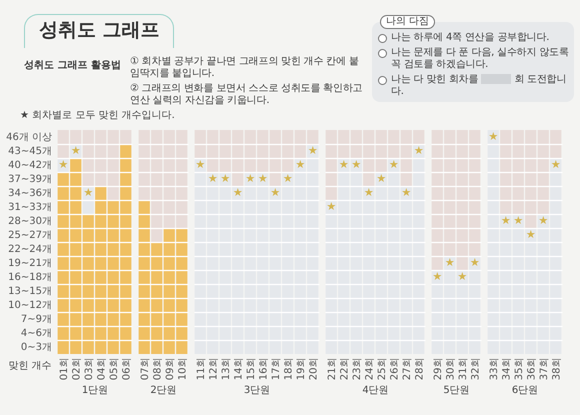 Image resolution: width=580 pixels, height=415 pixels. What do you see at coordinates (407, 369) in the screenshot?
I see `x-tick-label: 27회` at bounding box center [407, 369].